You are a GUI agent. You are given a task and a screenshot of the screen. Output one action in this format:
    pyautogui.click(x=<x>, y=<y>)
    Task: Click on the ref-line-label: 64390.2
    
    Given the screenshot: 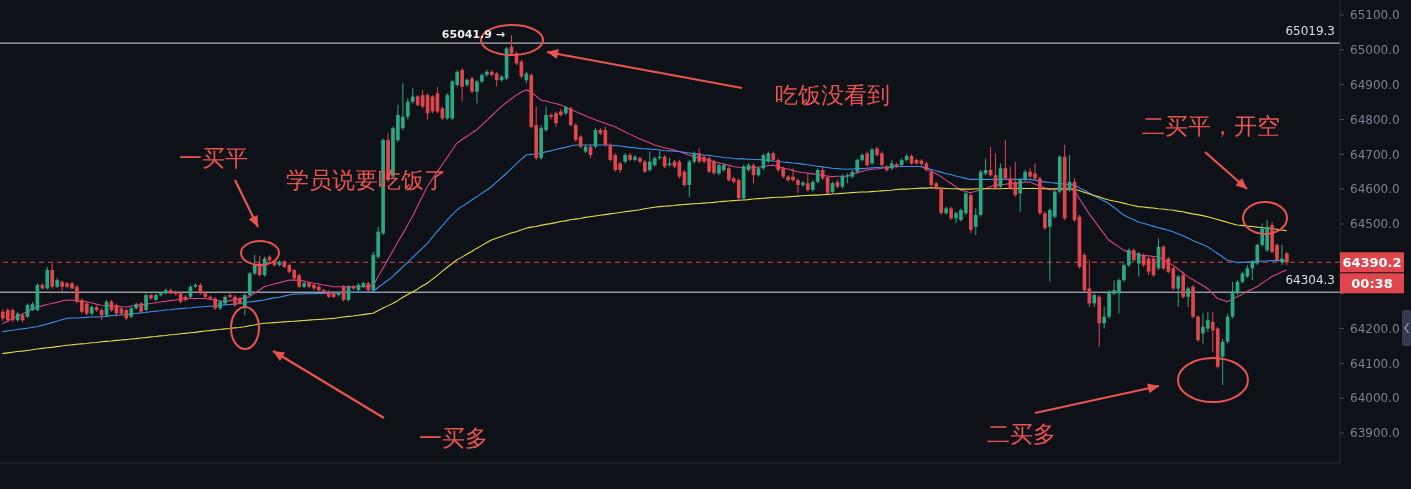 What is the action you would take?
    pyautogui.click(x=1372, y=262)
    